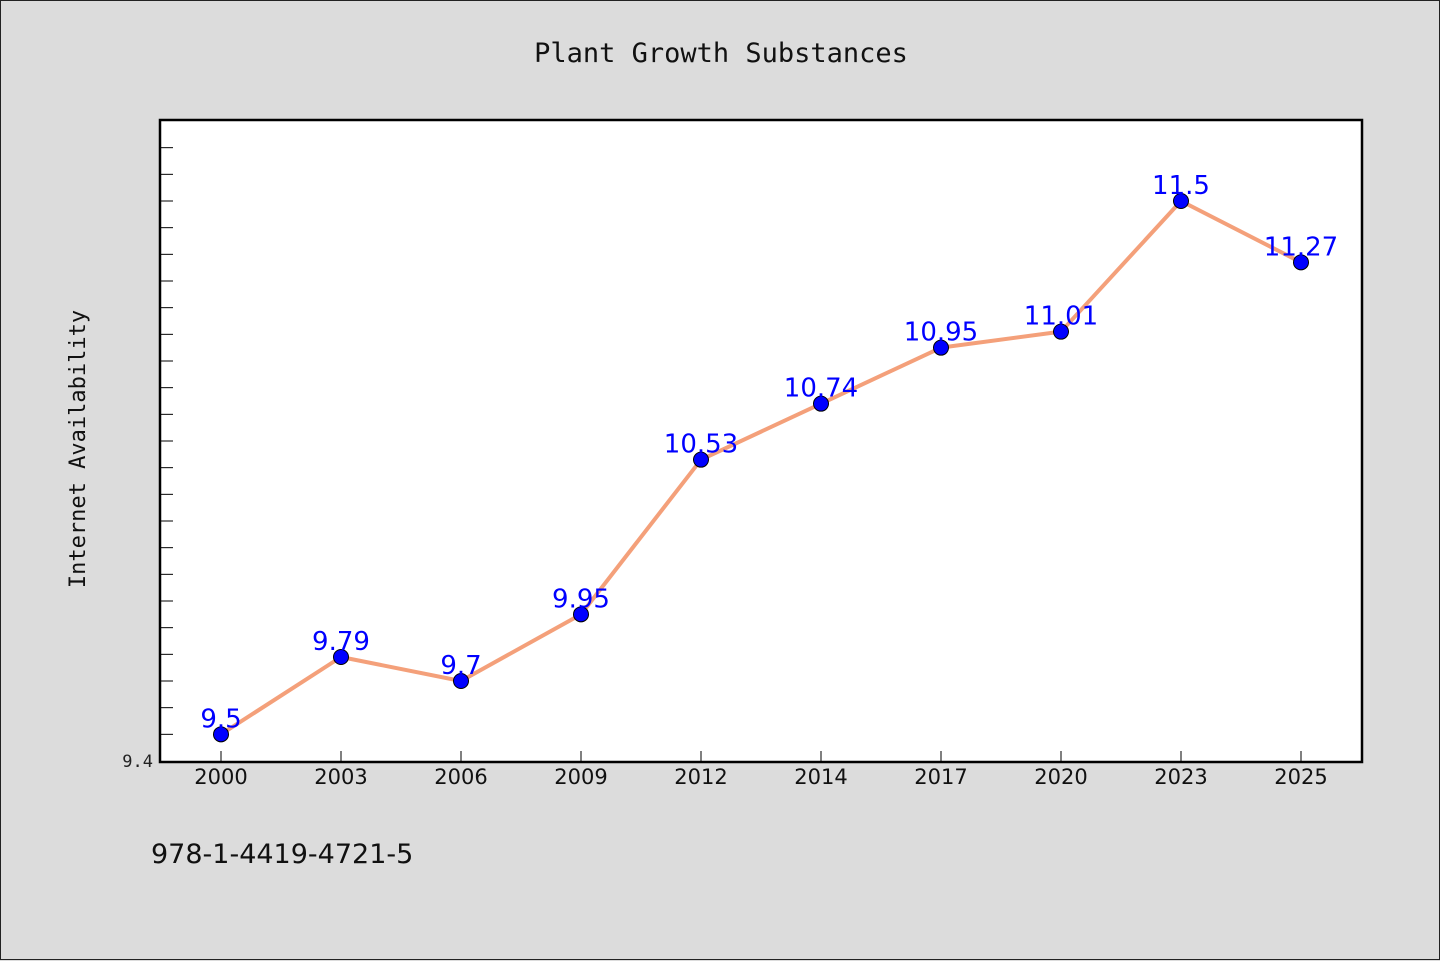 The image size is (1440, 961). Describe the element at coordinates (137, 762) in the screenshot. I see `y-tick-label: 9.4` at that location.